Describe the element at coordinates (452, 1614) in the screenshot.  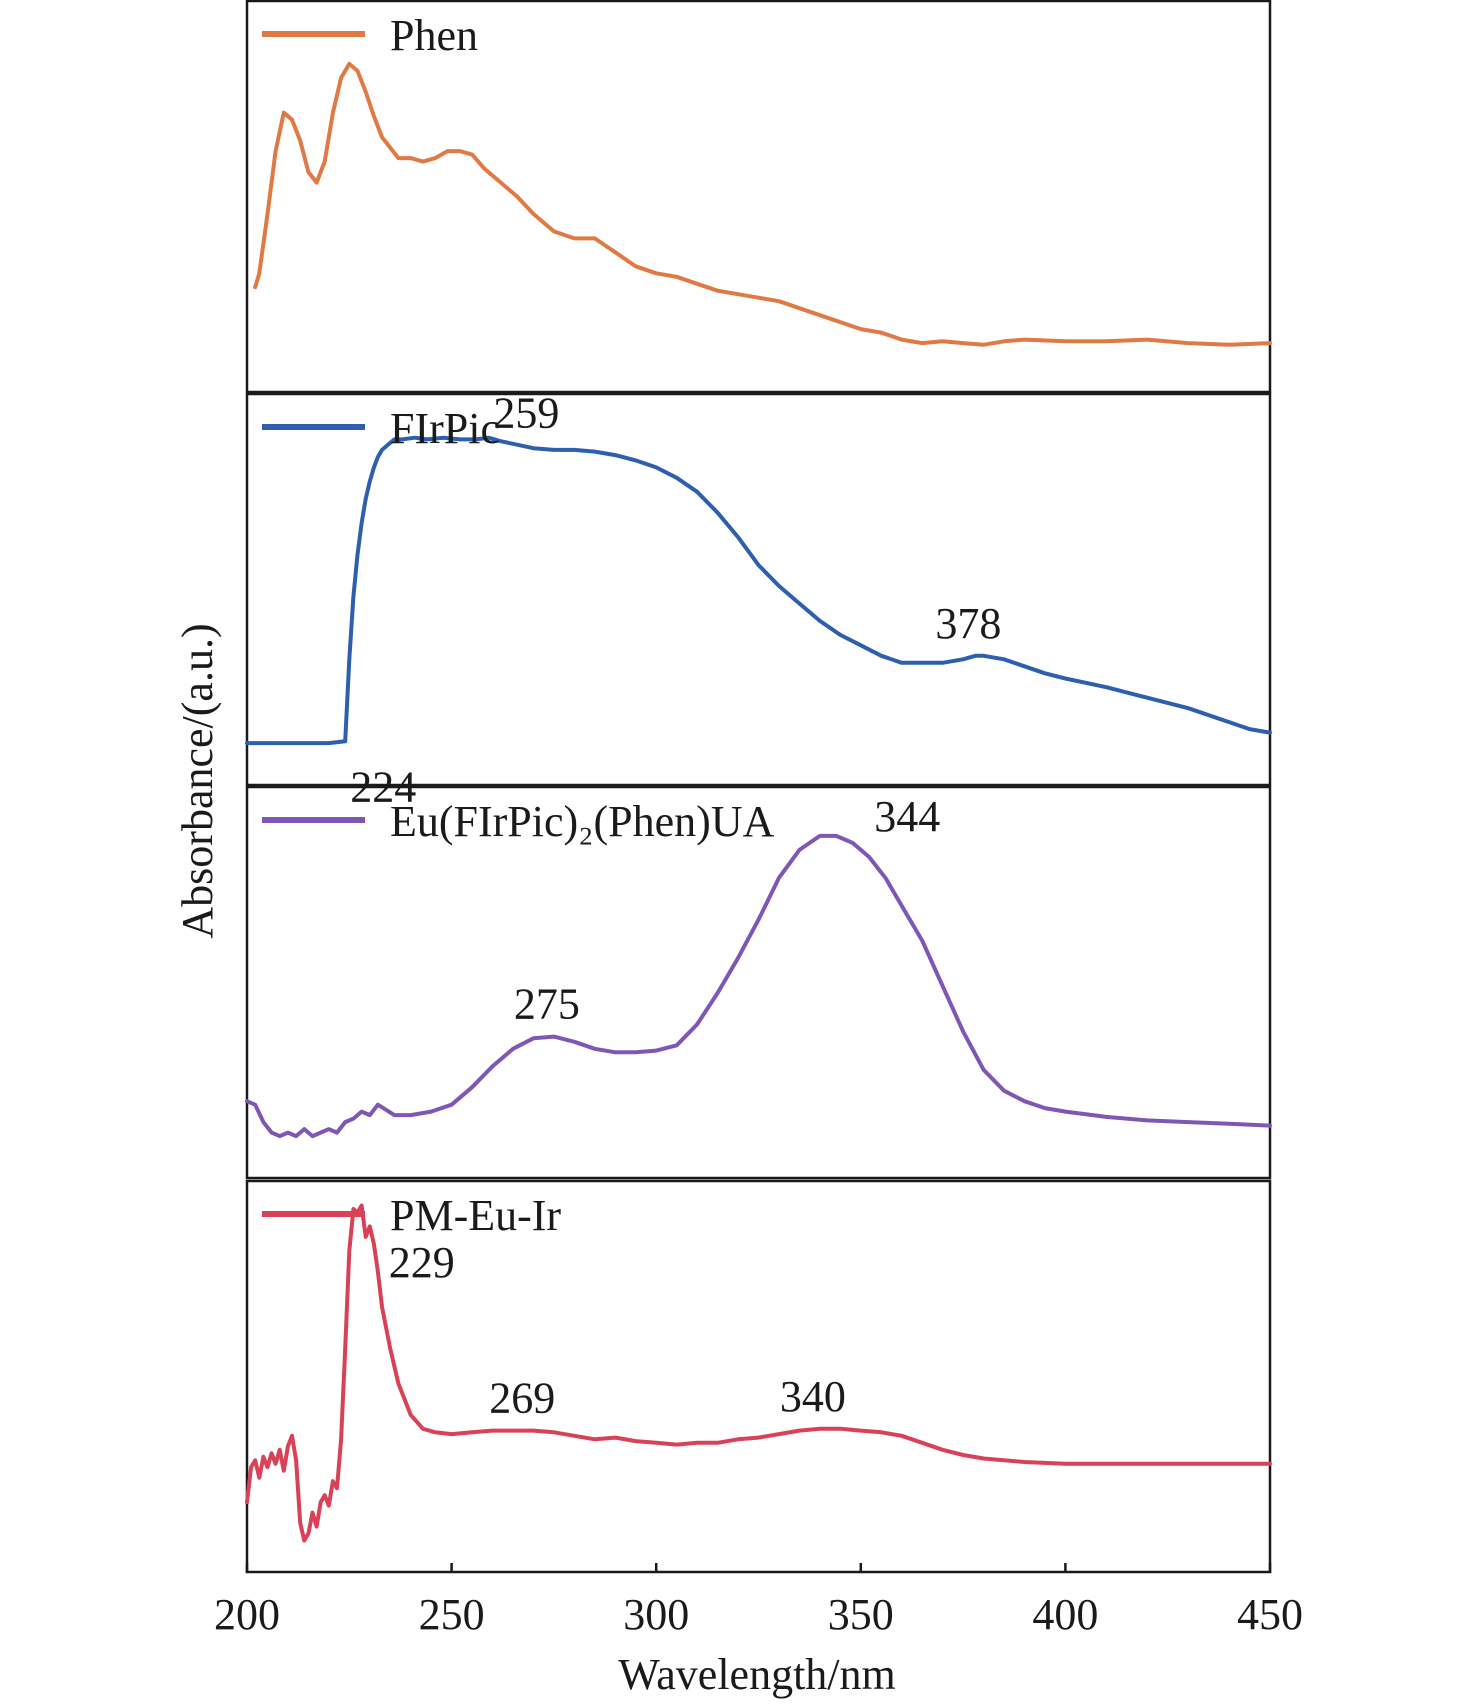
I see `x-tick-label: 250` at that location.